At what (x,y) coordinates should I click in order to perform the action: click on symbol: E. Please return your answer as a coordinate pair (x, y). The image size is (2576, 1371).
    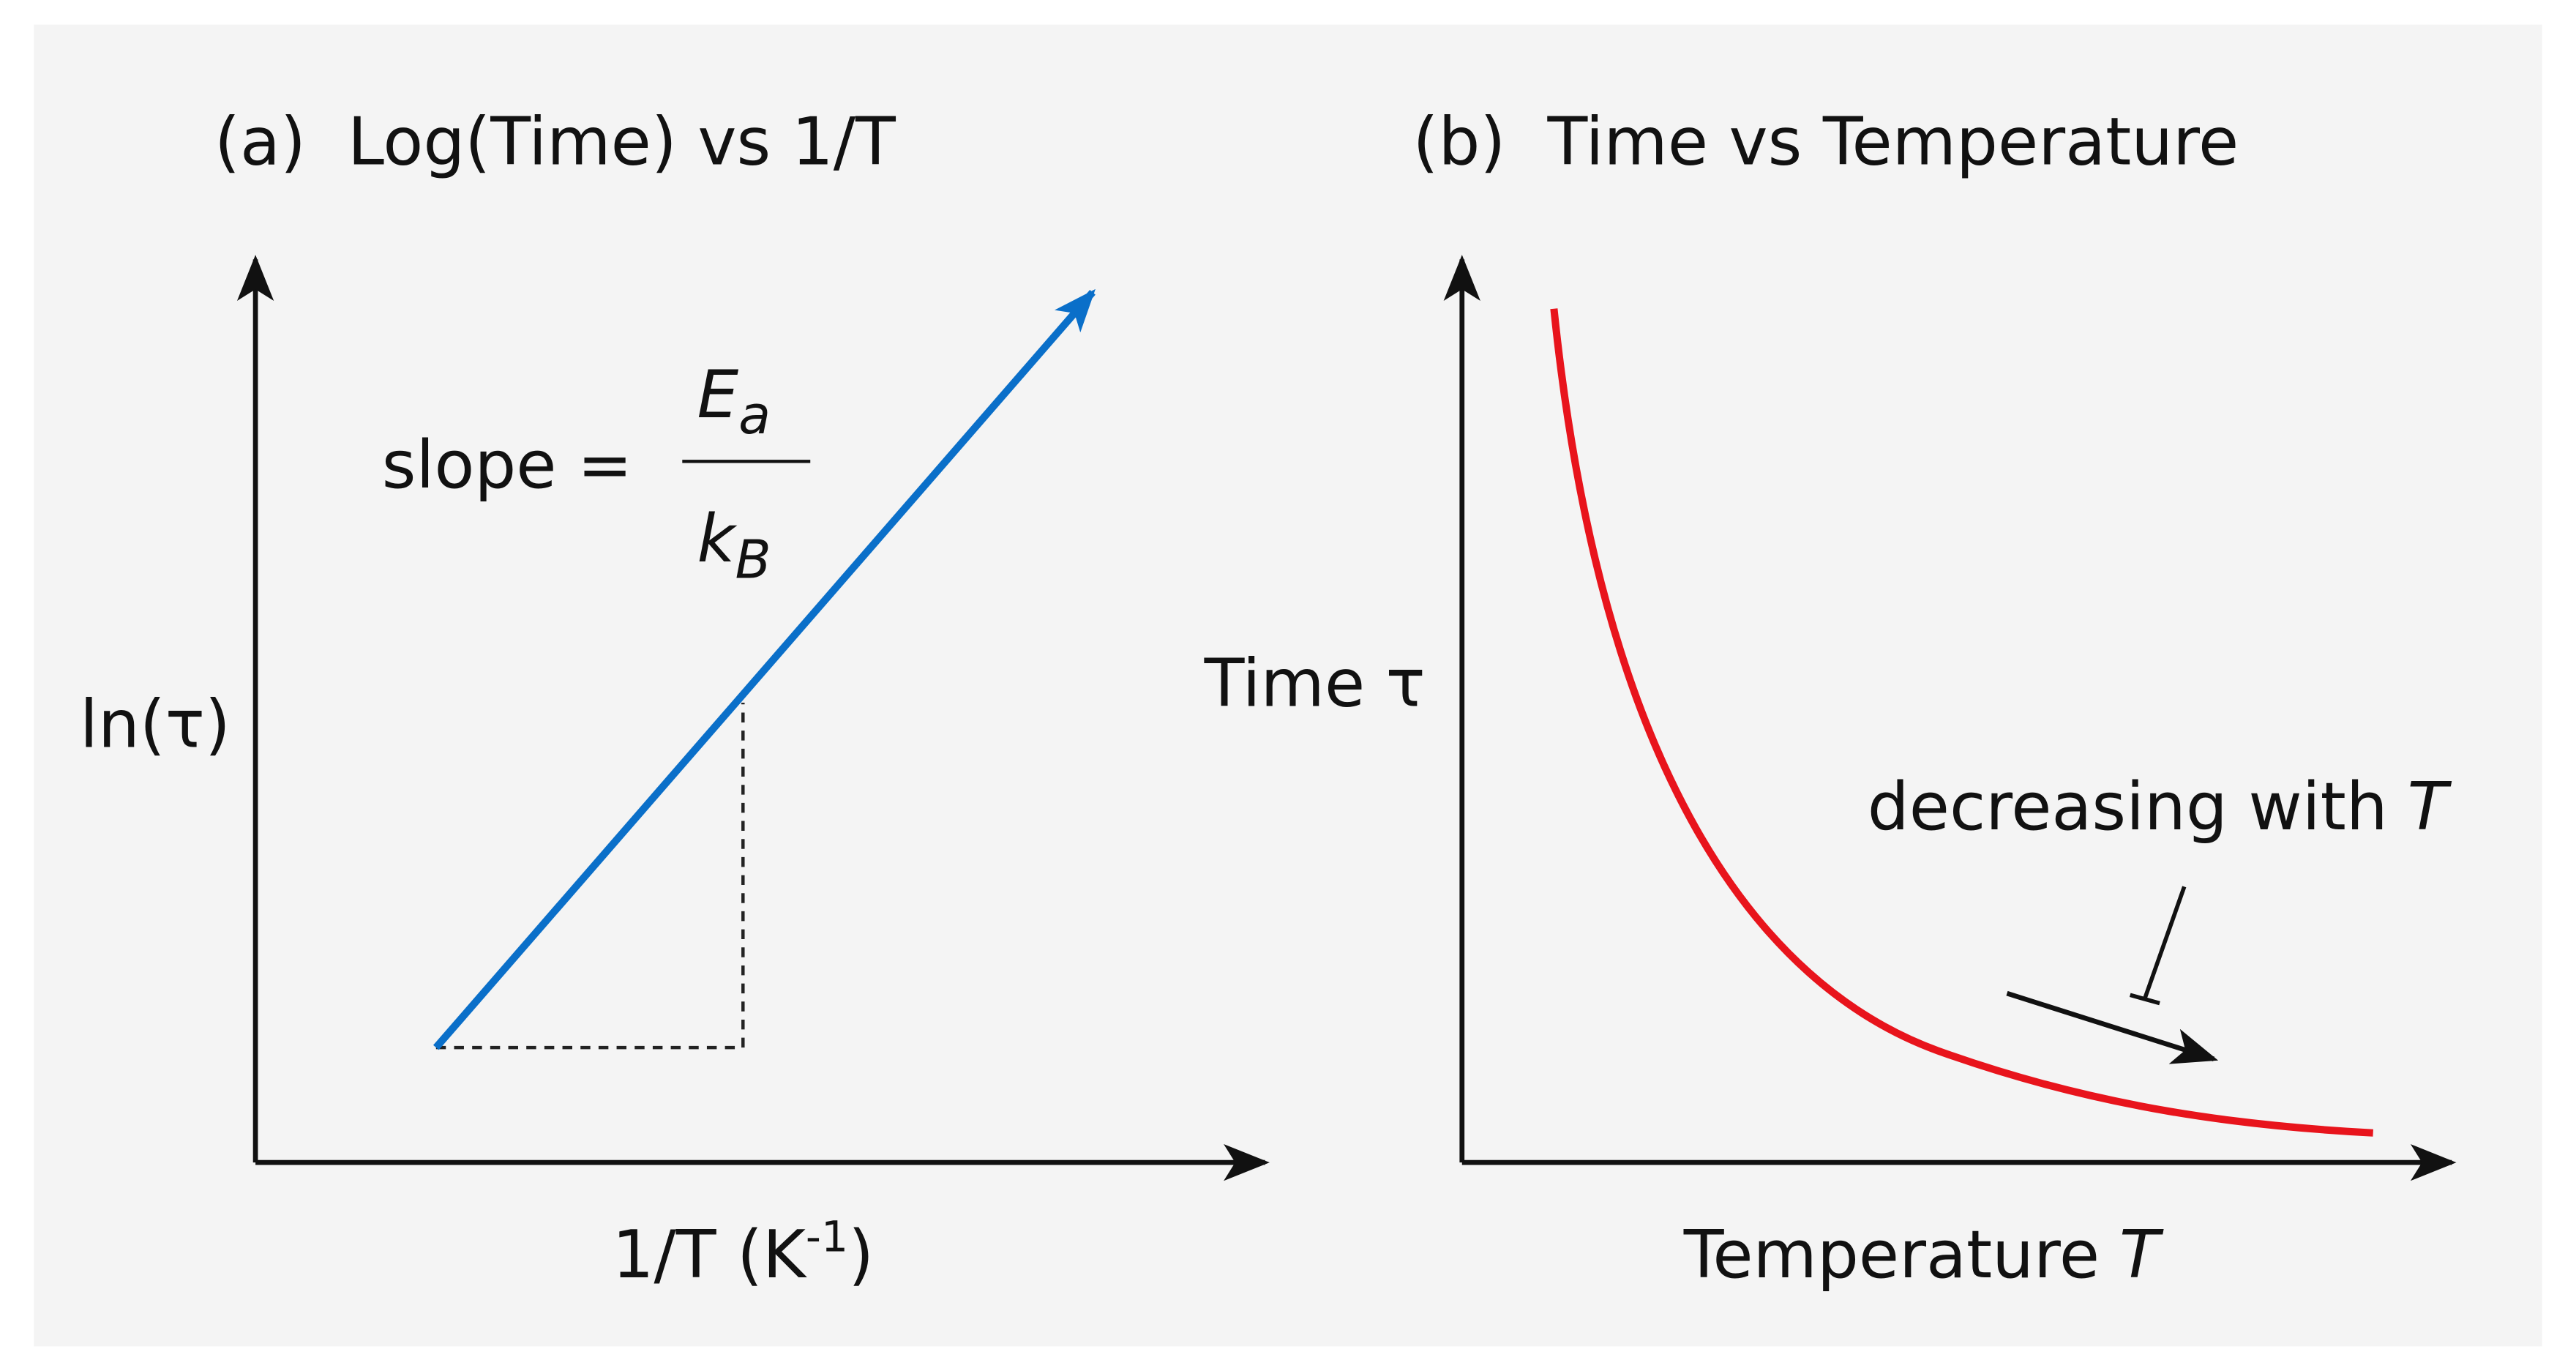
    Looking at the image, I should click on (717, 395).